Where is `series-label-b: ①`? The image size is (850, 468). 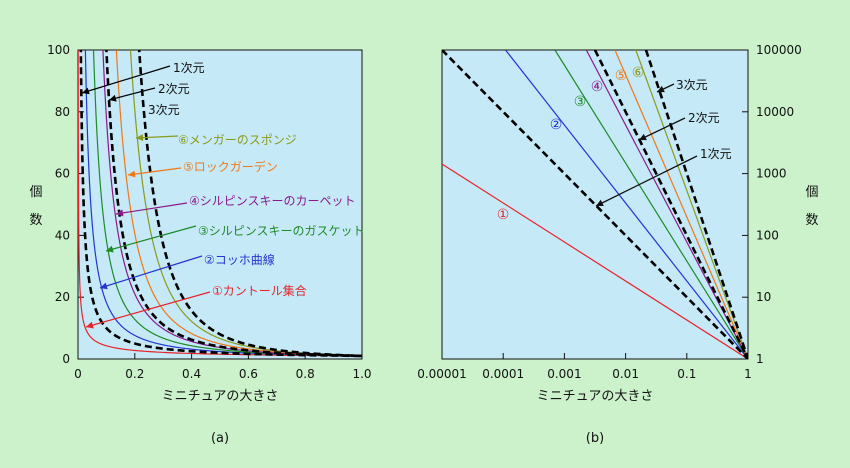 series-label-b: ① is located at coordinates (503, 215).